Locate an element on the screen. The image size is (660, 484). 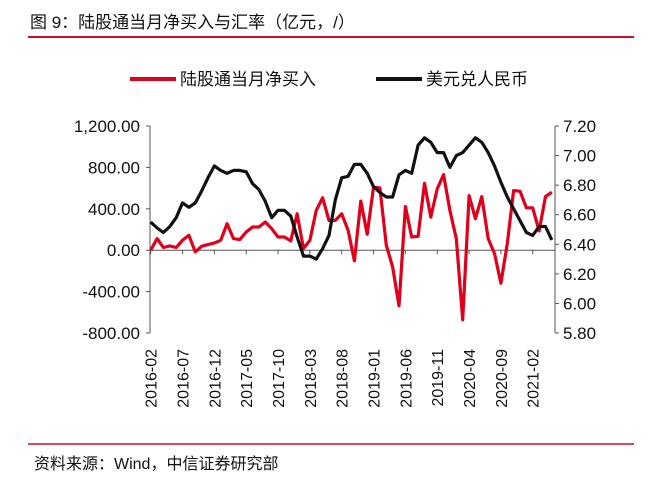
x-tick-label: 2016-02 is located at coordinates (152, 378).